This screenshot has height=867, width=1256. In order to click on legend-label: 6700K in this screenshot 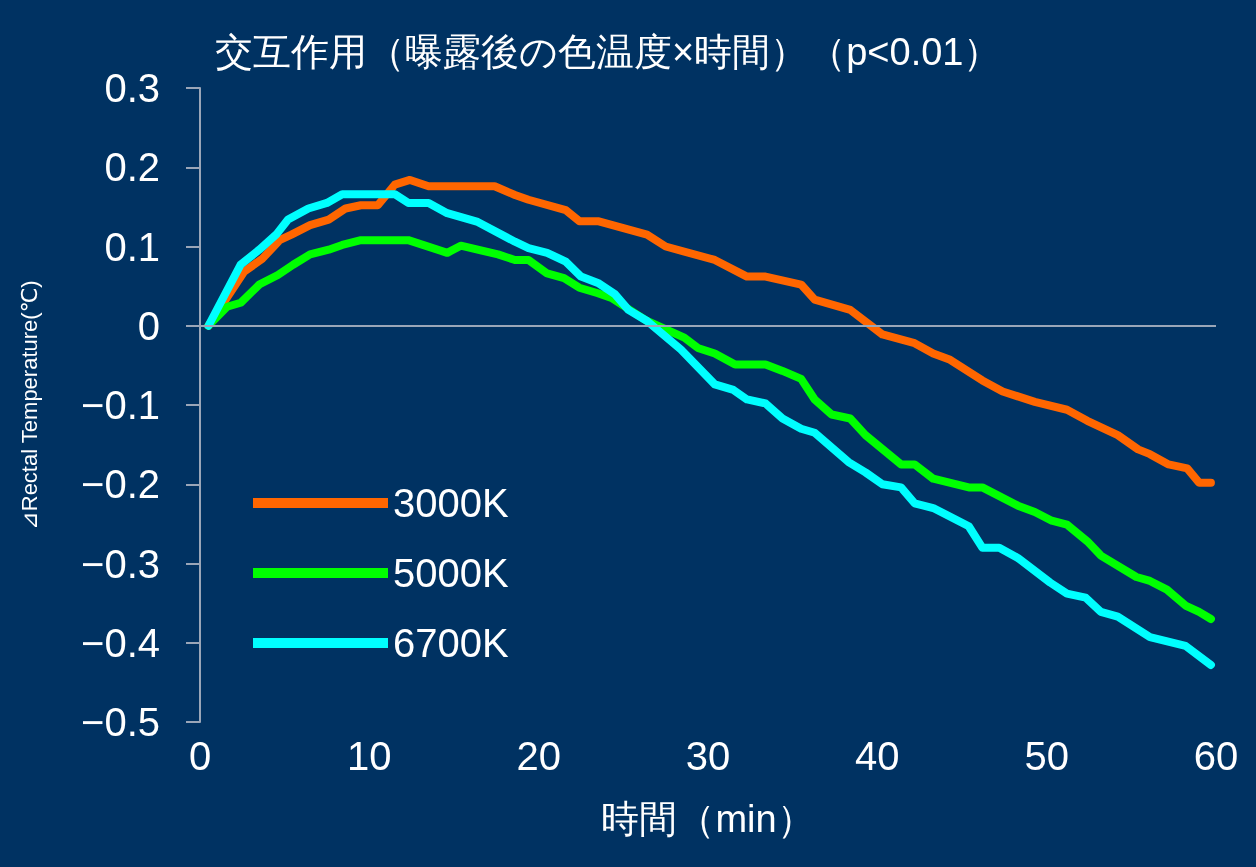, I will do `click(451, 643)`.